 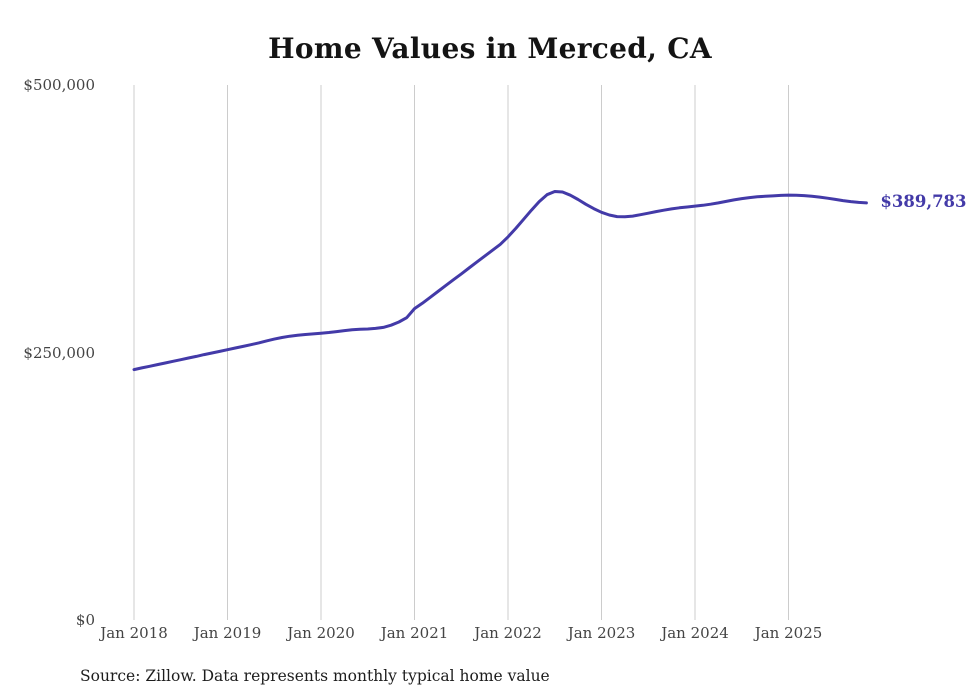 What do you see at coordinates (227, 633) in the screenshot?
I see `x-axis-tick-label: Jan 2019` at bounding box center [227, 633].